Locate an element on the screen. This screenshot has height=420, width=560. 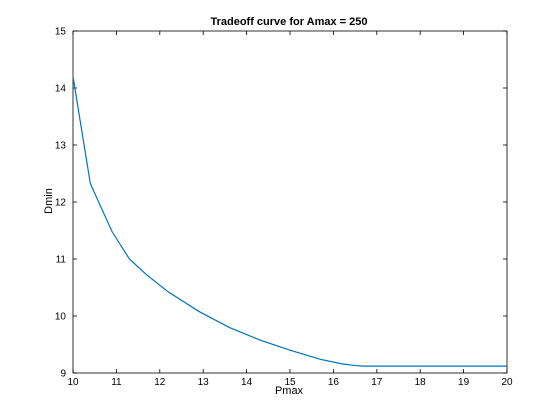
y-tick-label: 13 is located at coordinates (61, 146).